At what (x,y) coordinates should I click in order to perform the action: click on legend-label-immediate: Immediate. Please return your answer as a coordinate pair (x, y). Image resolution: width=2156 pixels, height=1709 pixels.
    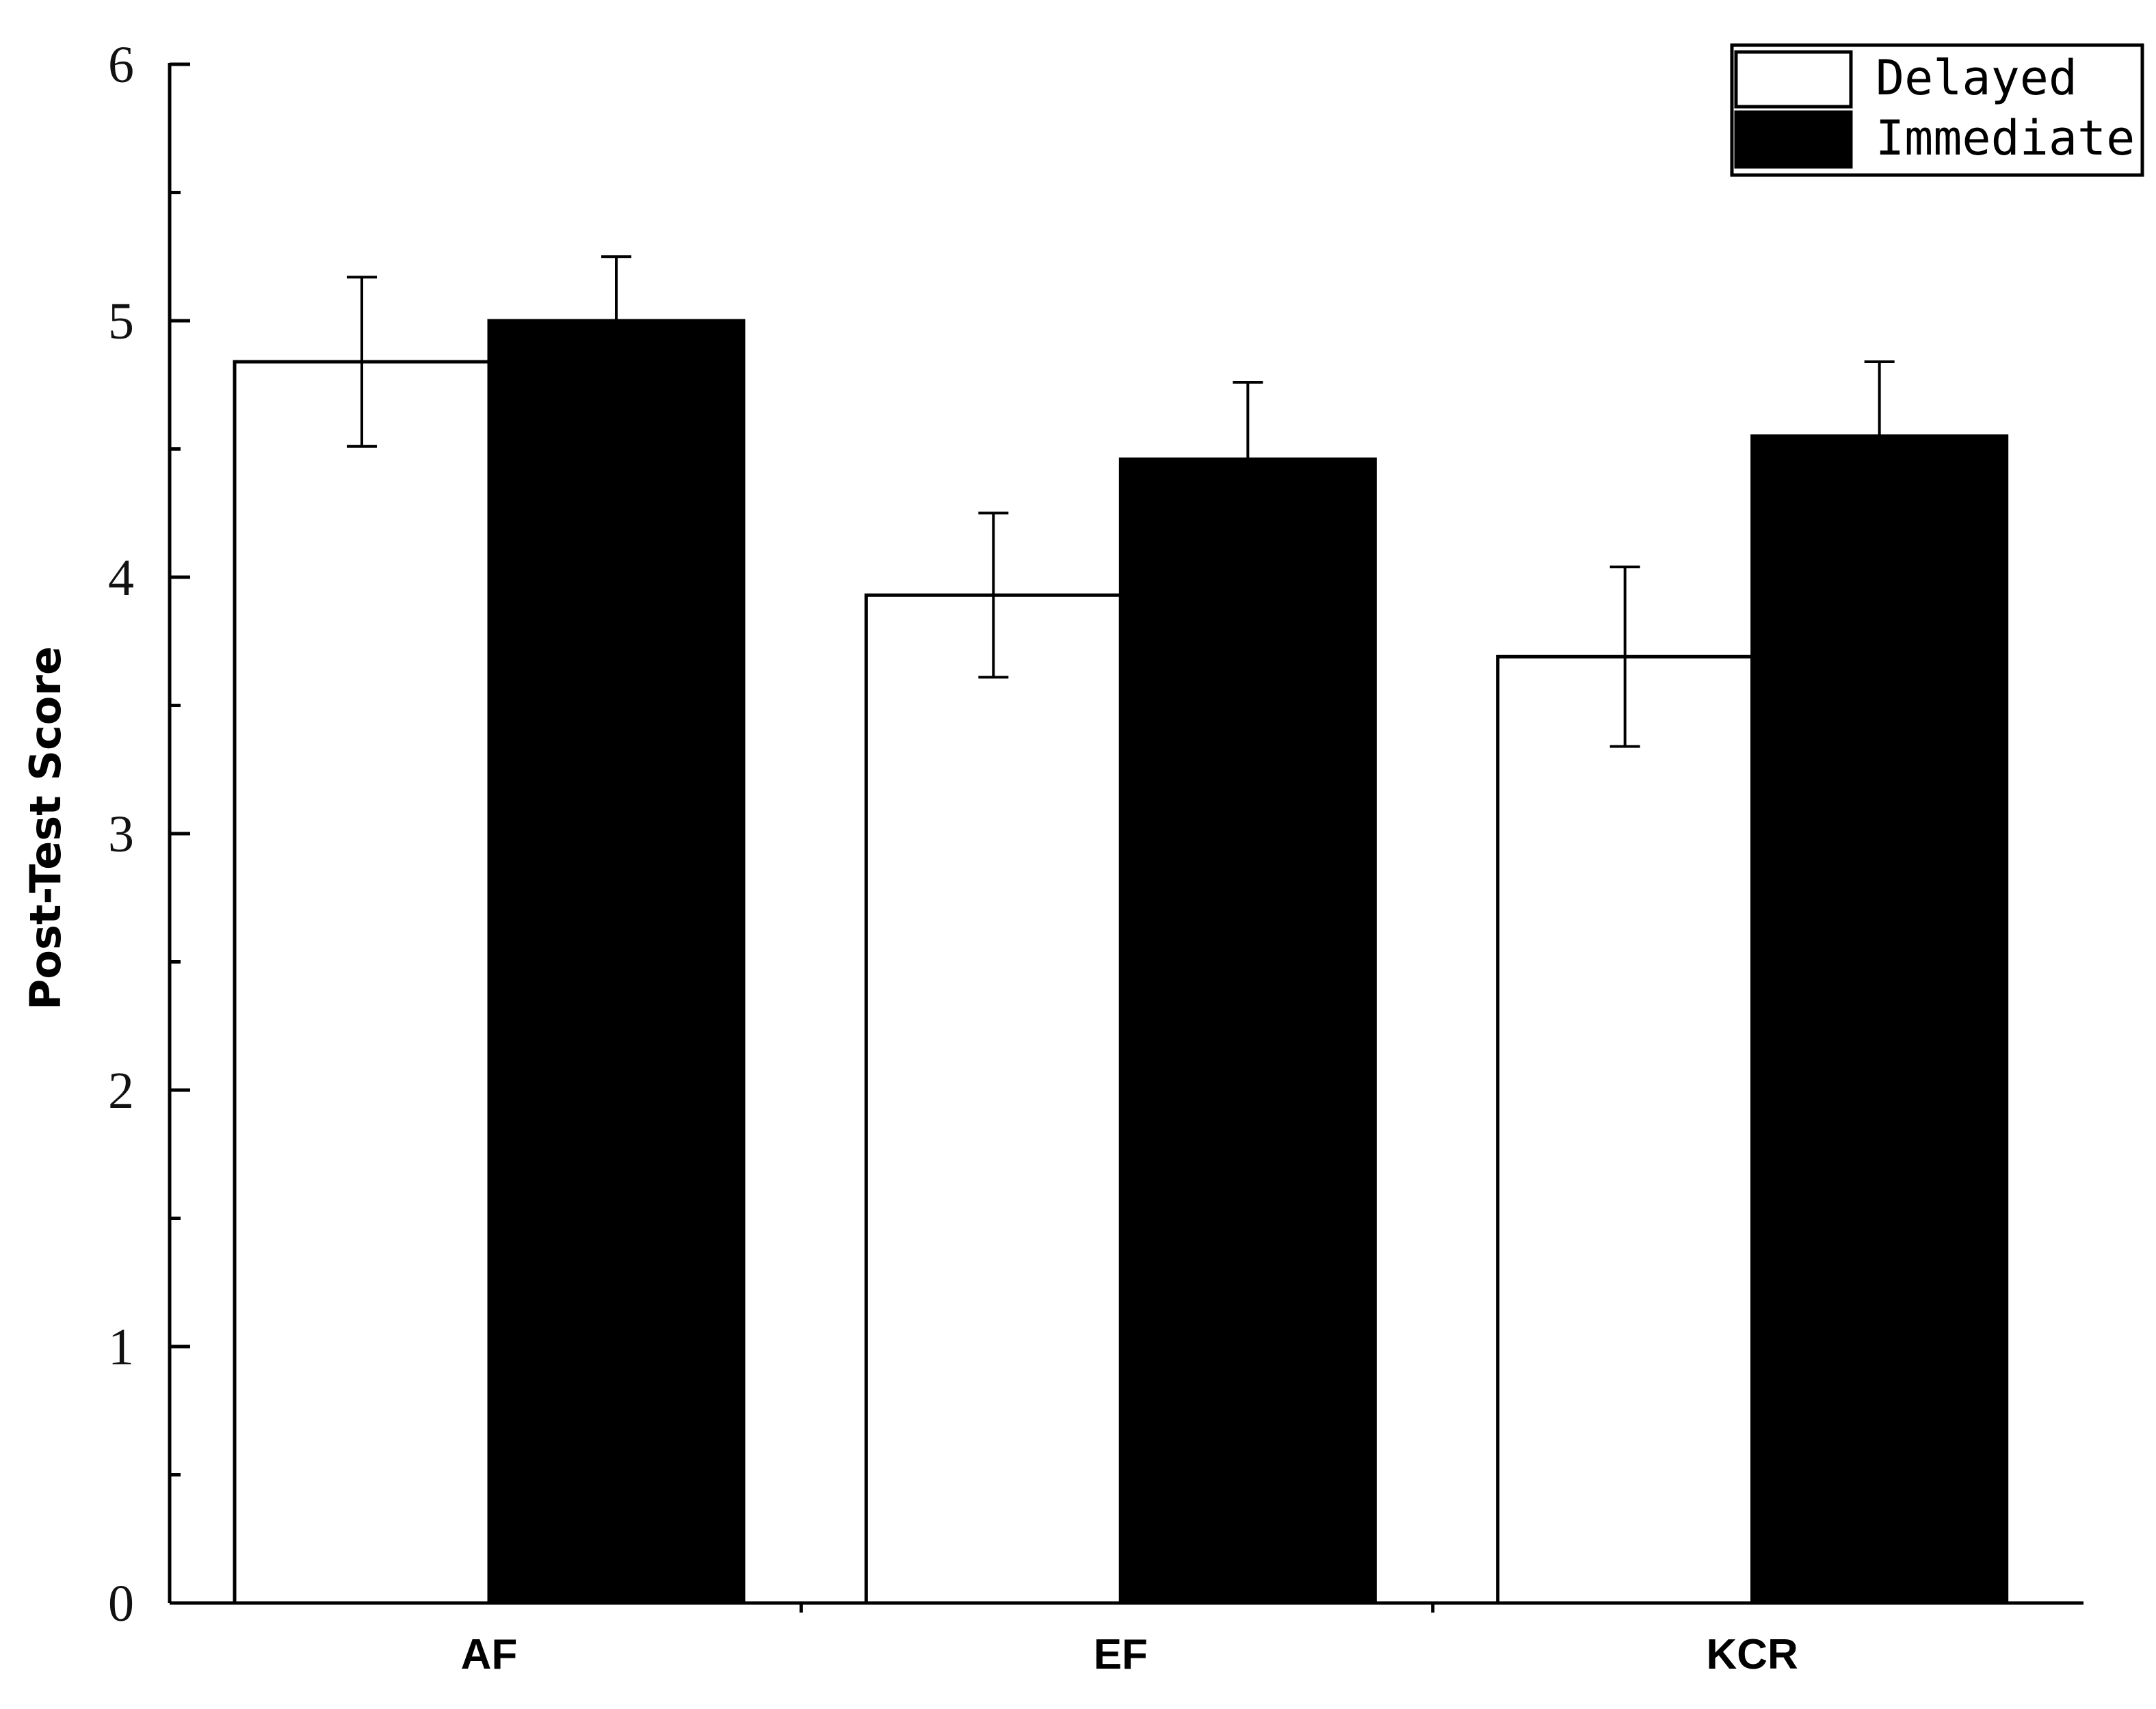
    Looking at the image, I should click on (2006, 138).